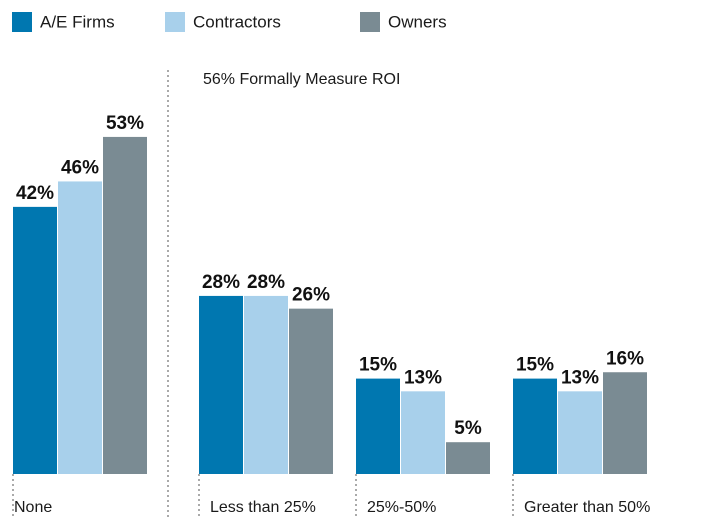 This screenshot has width=701, height=519. Describe the element at coordinates (401, 507) in the screenshot. I see `x-tick-label: 25%-50%` at that location.